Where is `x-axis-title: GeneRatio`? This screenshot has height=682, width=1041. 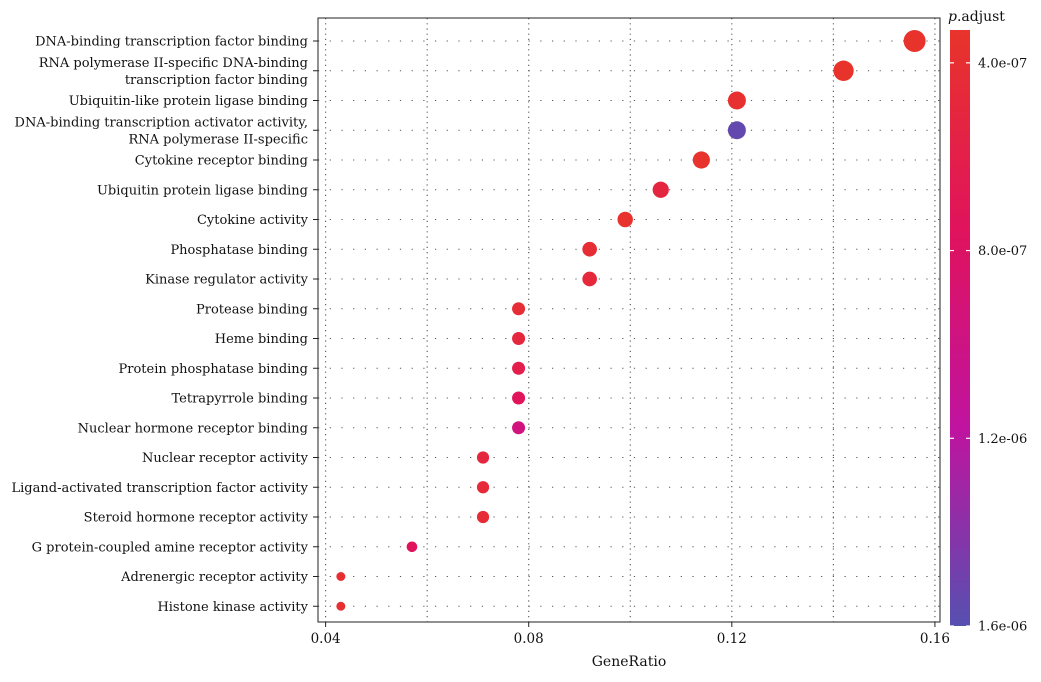
x-axis-title: GeneRatio is located at coordinates (629, 662).